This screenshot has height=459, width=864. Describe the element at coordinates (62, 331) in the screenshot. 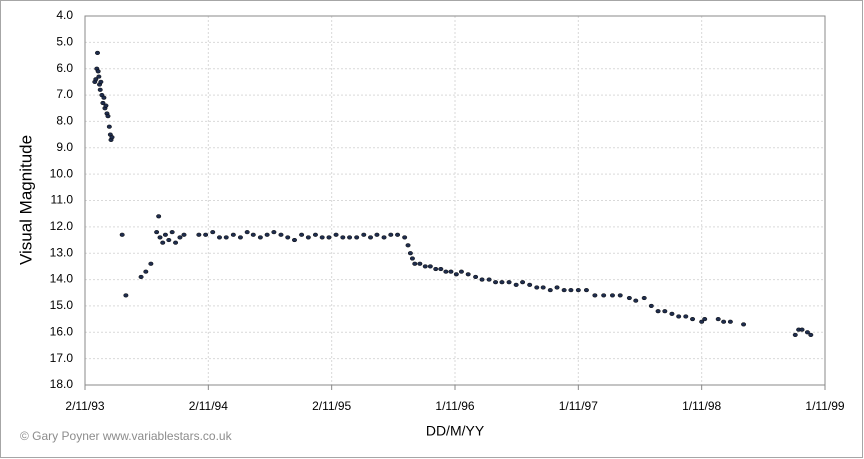

I see `y-tick-label: 16.0` at that location.